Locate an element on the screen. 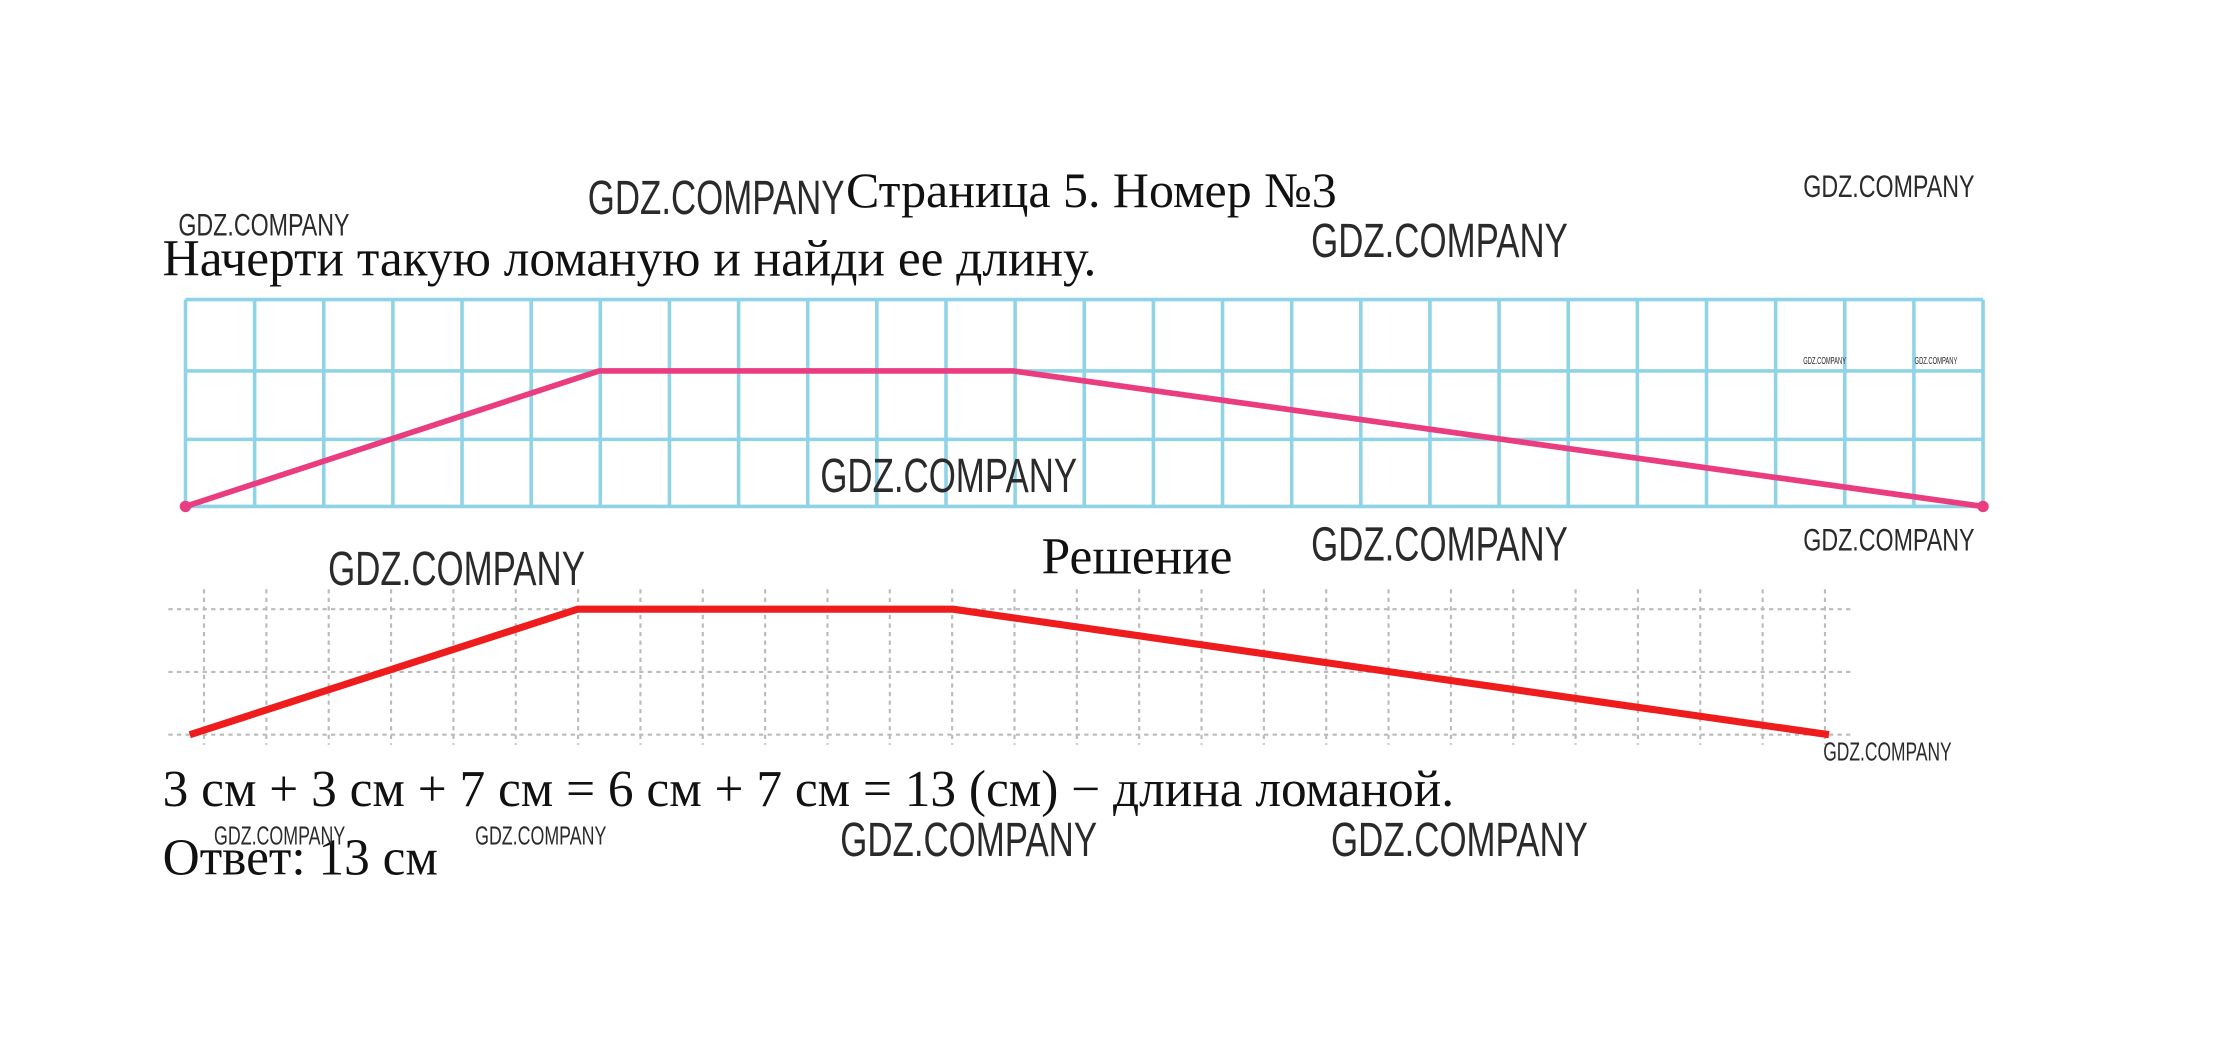  answer: Ответ: 13 см is located at coordinates (300, 858).